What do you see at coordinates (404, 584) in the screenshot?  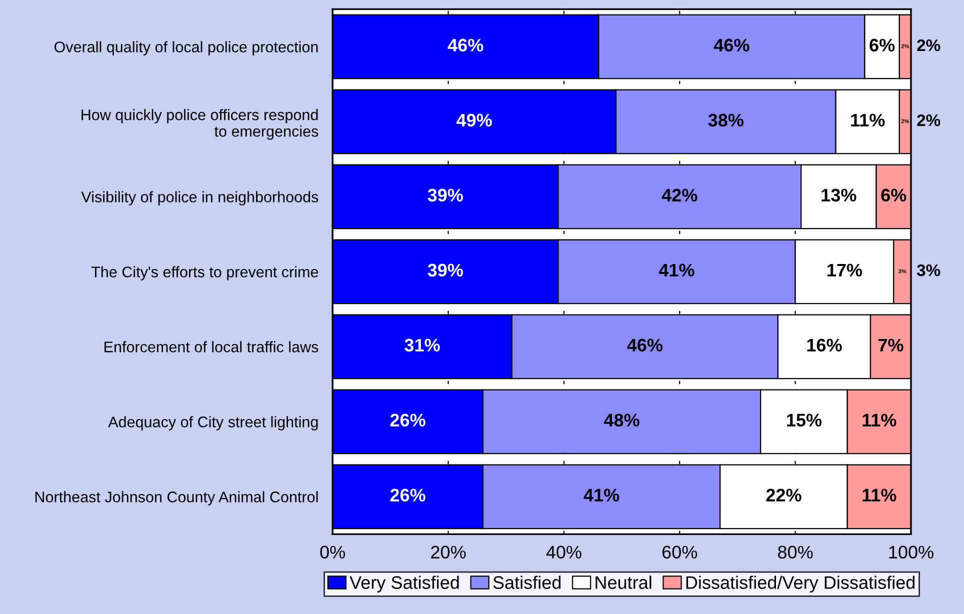 I see `legend-label: Very Satisfied` at bounding box center [404, 584].